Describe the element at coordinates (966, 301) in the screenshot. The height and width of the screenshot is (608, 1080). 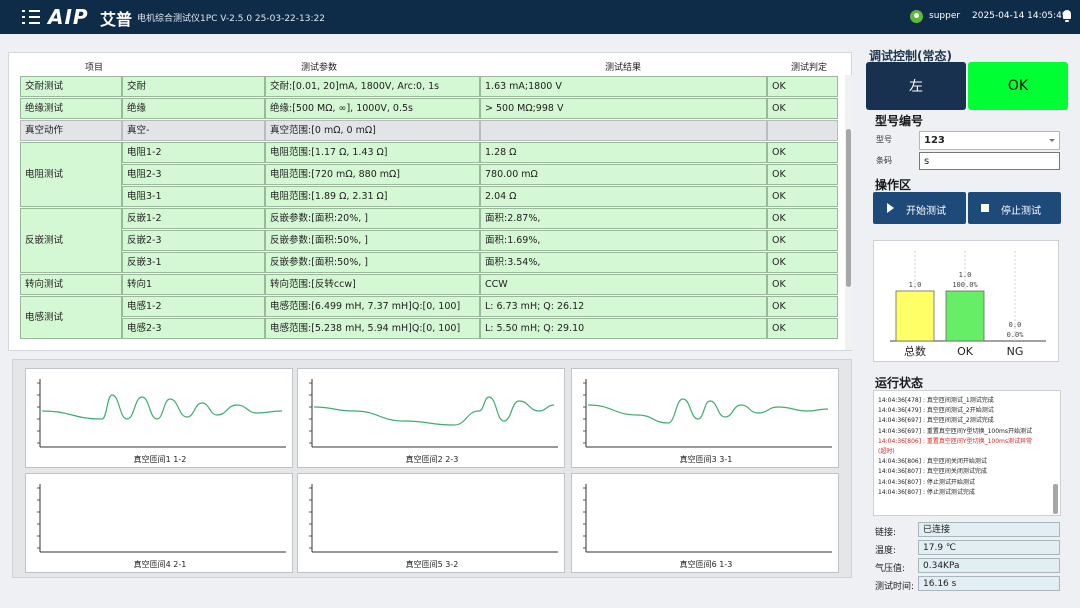
I see `stats-bar-chart: 1.0 总数 1.0 100.0% OK 0.0 0.0% NG` at that location.